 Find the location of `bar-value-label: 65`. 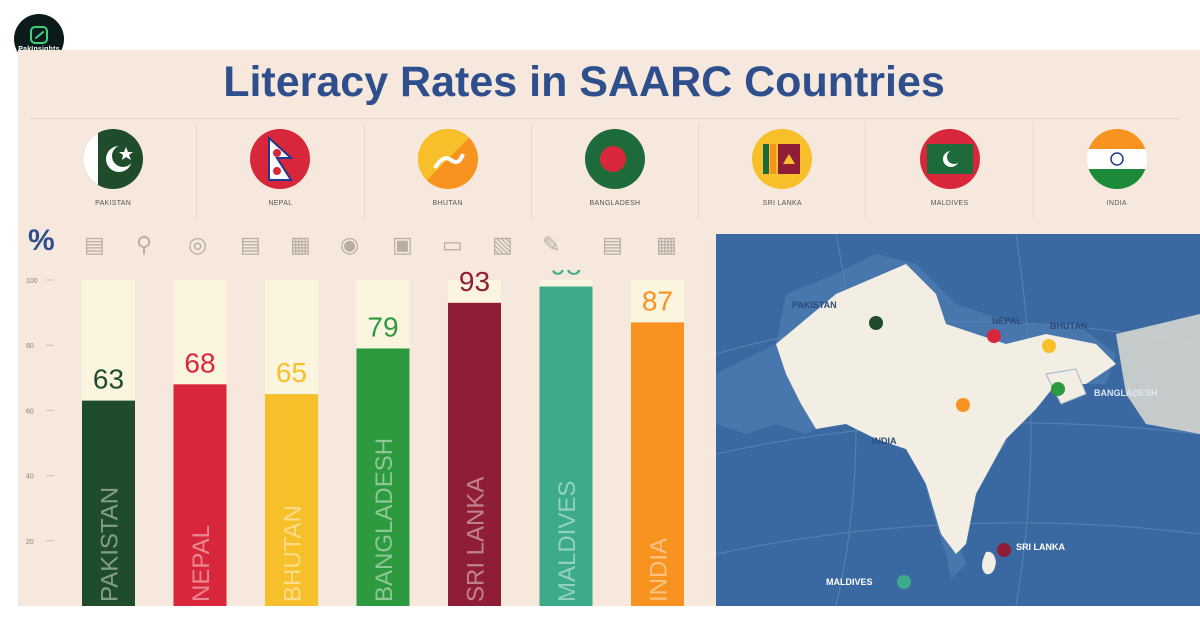

bar-value-label: 65 is located at coordinates (291, 372).